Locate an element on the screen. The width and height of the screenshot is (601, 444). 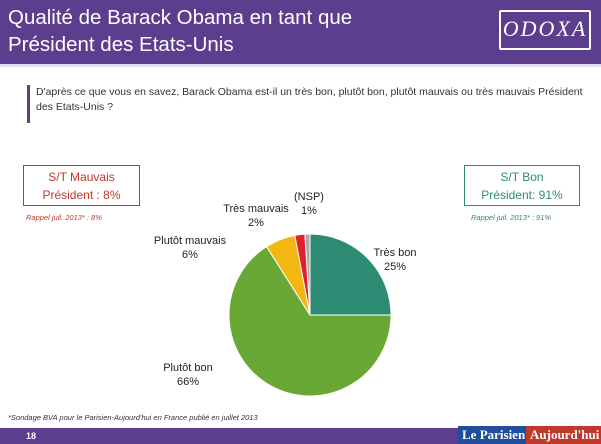
slice-label-3: Très mauvais is located at coordinates (256, 209).